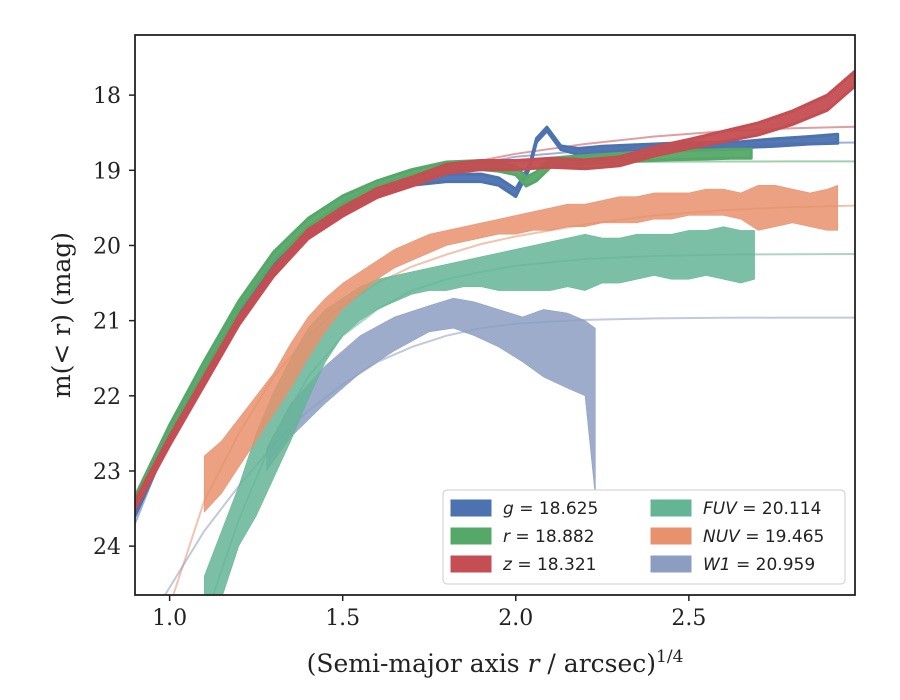 This screenshot has width=900, height=700. I want to click on legend-label-g: g = 18.625, so click(550, 509).